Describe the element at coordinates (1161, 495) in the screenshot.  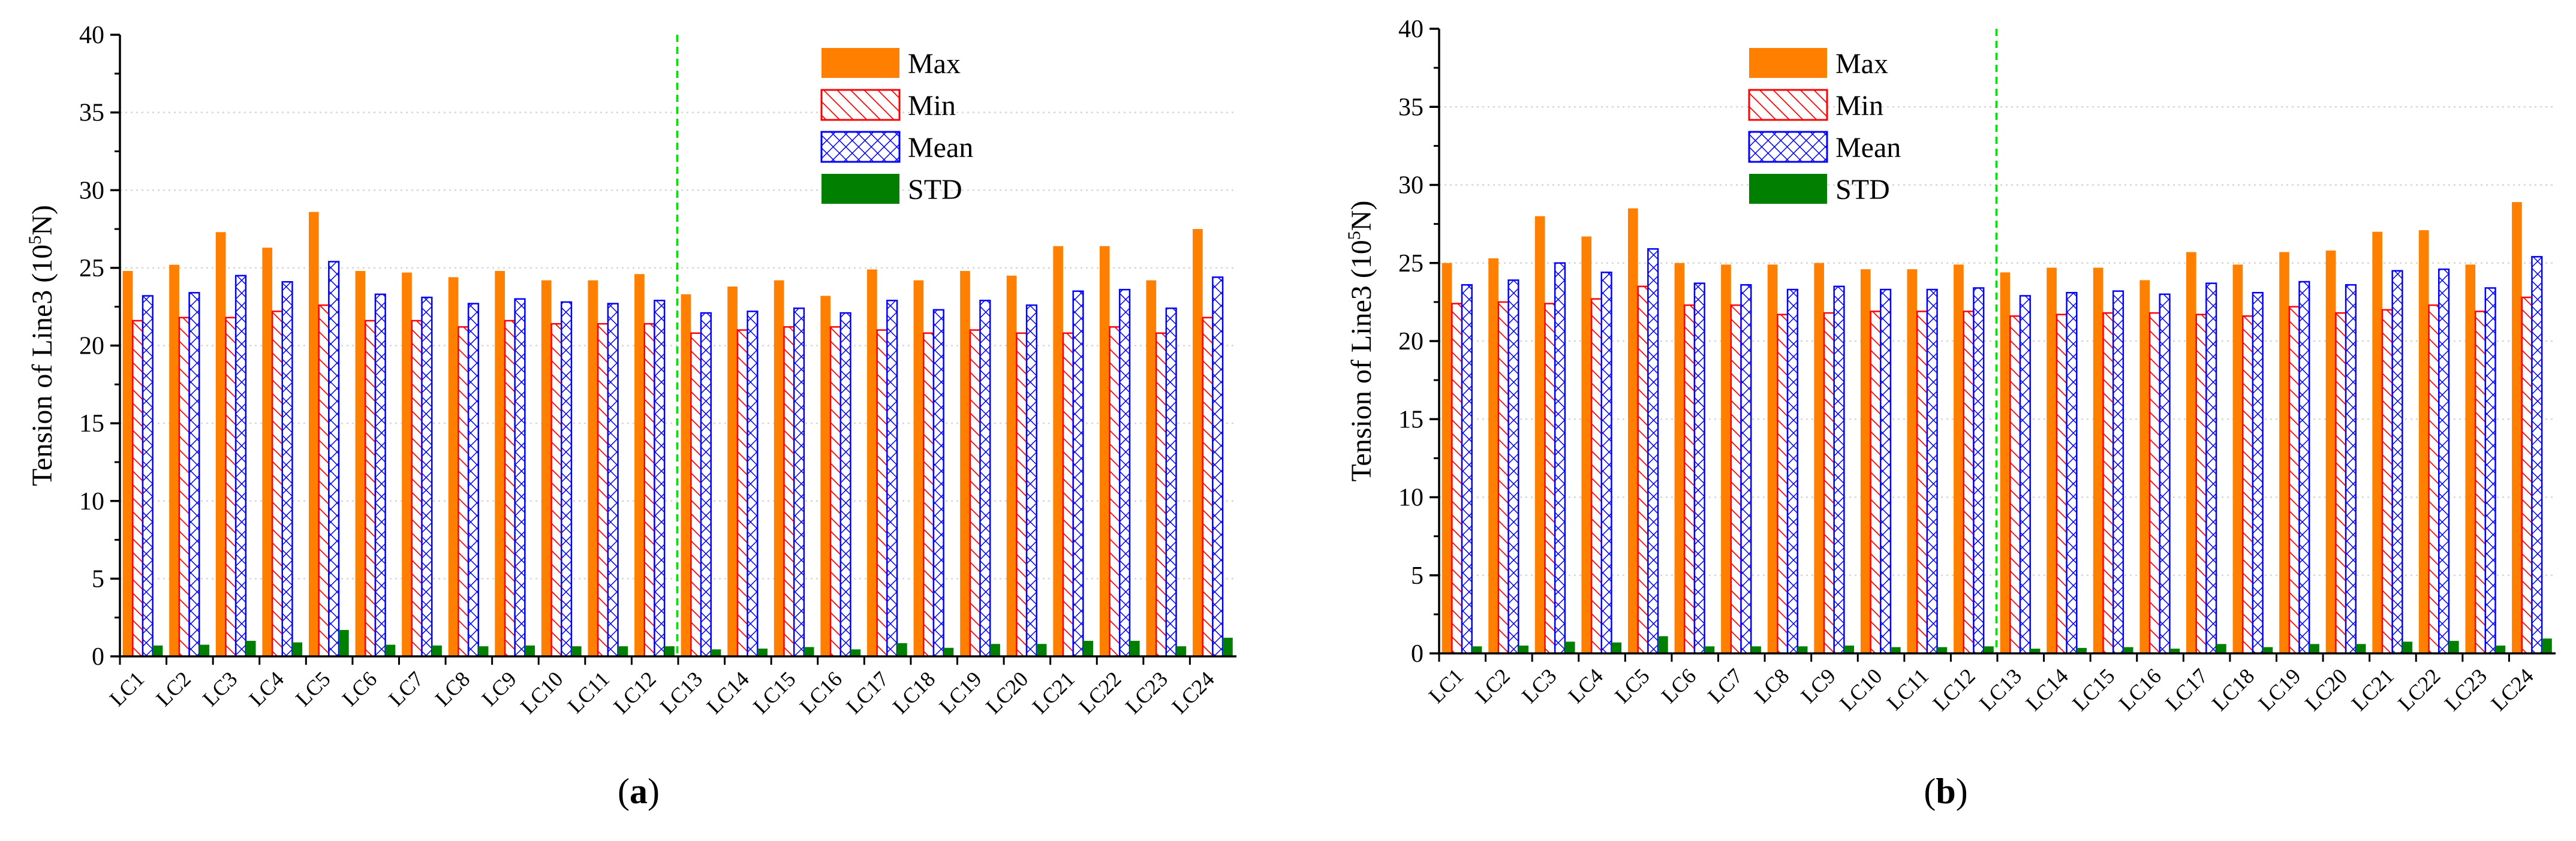
I see `bar-min-lc23` at that location.